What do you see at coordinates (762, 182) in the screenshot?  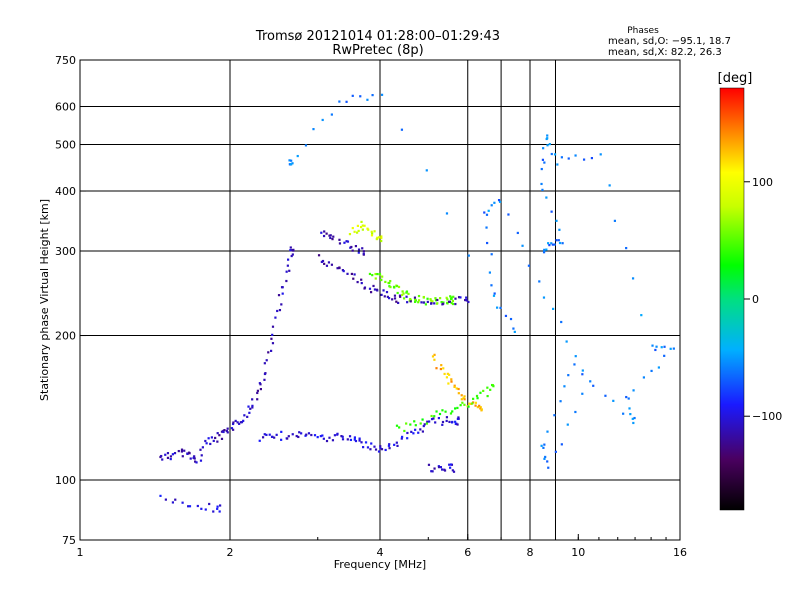 I see `colorbar-tick-label: 100` at bounding box center [762, 182].